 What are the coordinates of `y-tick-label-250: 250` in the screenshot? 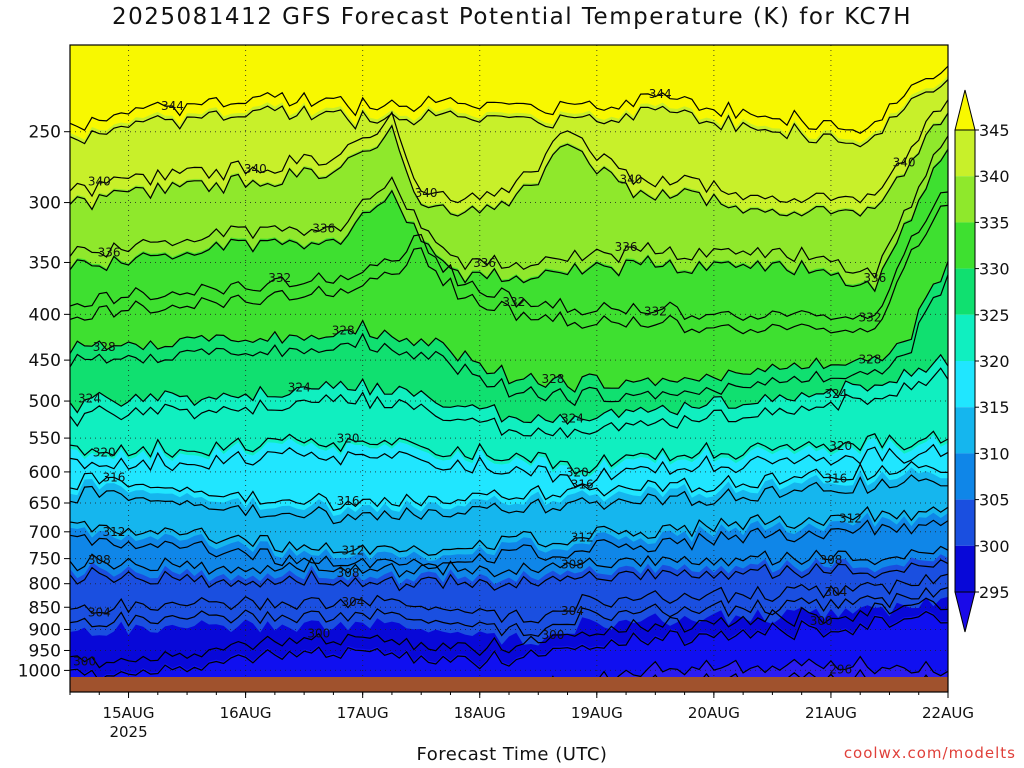 It's located at (45, 133).